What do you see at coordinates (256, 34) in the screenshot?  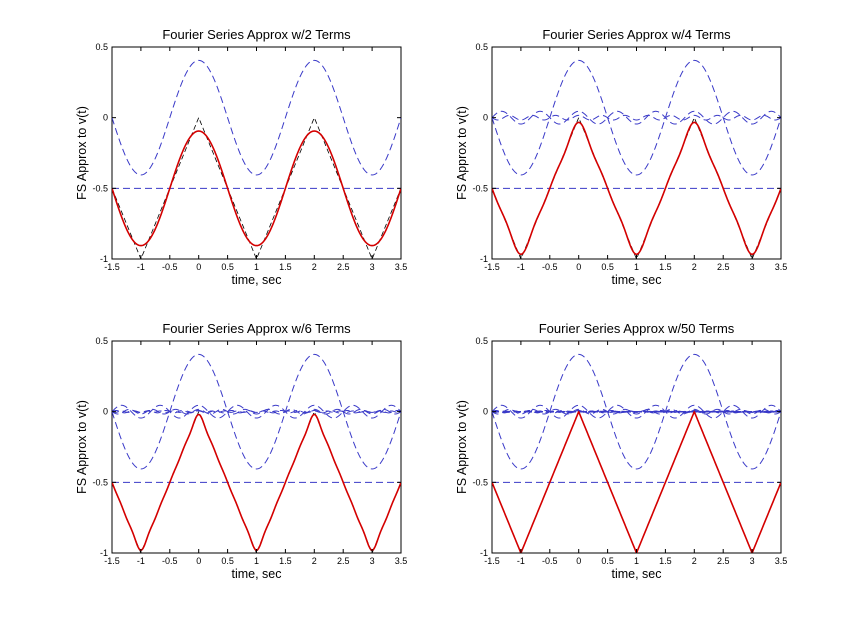 I see `chart-title: Fourier Series Approx w/2 Terms` at bounding box center [256, 34].